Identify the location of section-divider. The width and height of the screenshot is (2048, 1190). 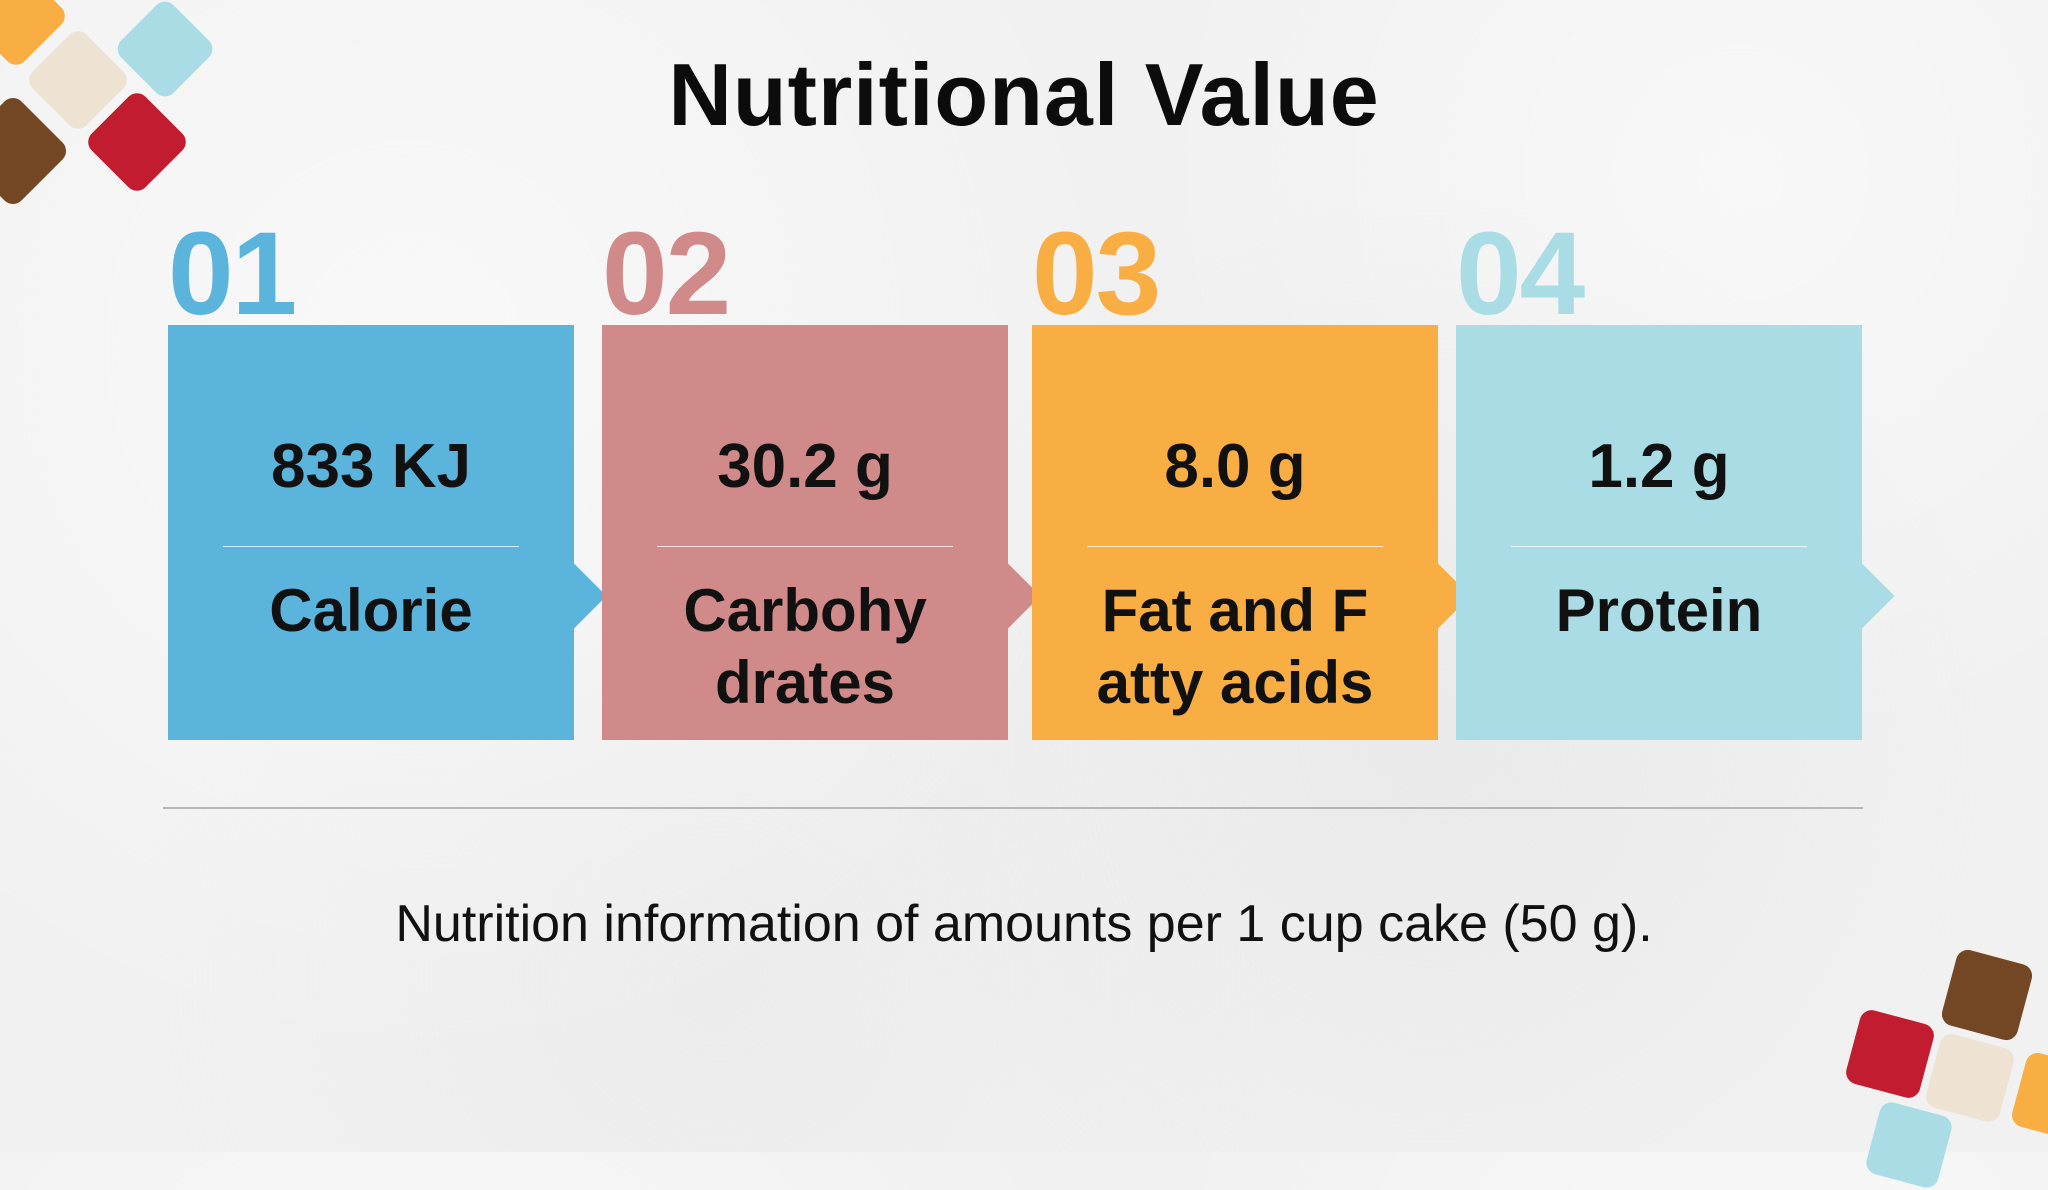
(1013, 808).